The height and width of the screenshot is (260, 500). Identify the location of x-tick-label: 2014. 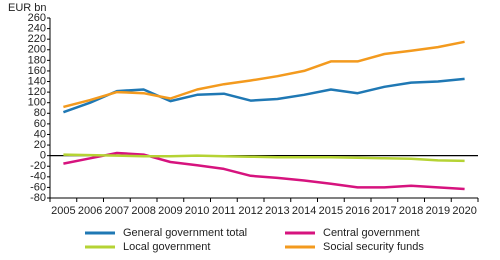
(304, 211).